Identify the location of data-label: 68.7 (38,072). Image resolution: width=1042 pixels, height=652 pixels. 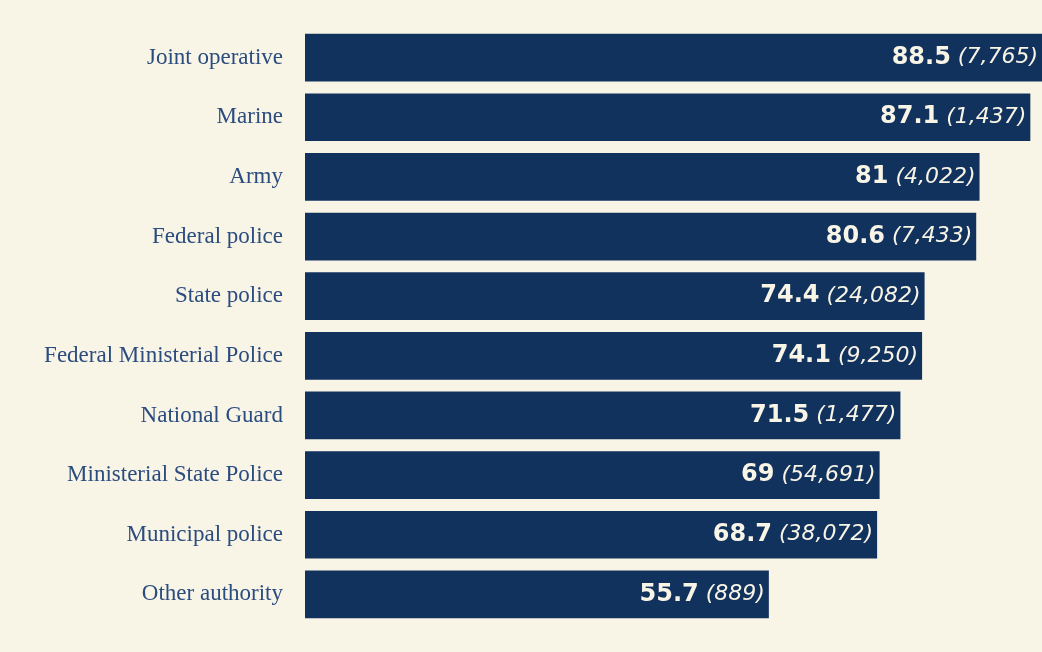
(793, 532).